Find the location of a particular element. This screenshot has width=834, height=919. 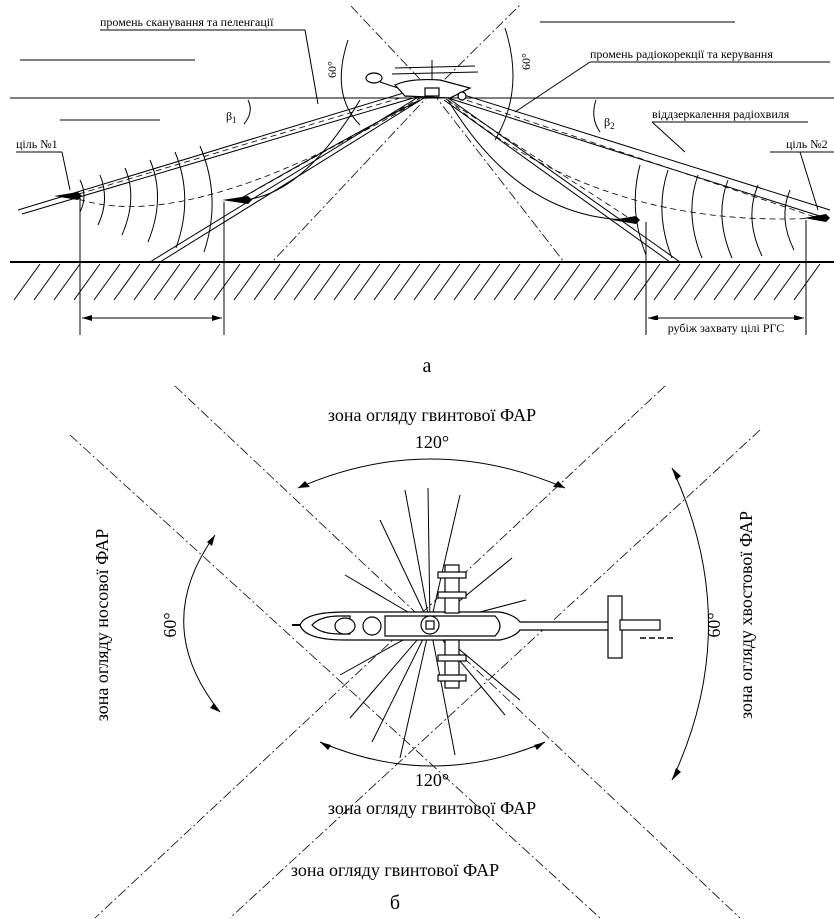

target2-label: ціль №2 is located at coordinates (807, 144).